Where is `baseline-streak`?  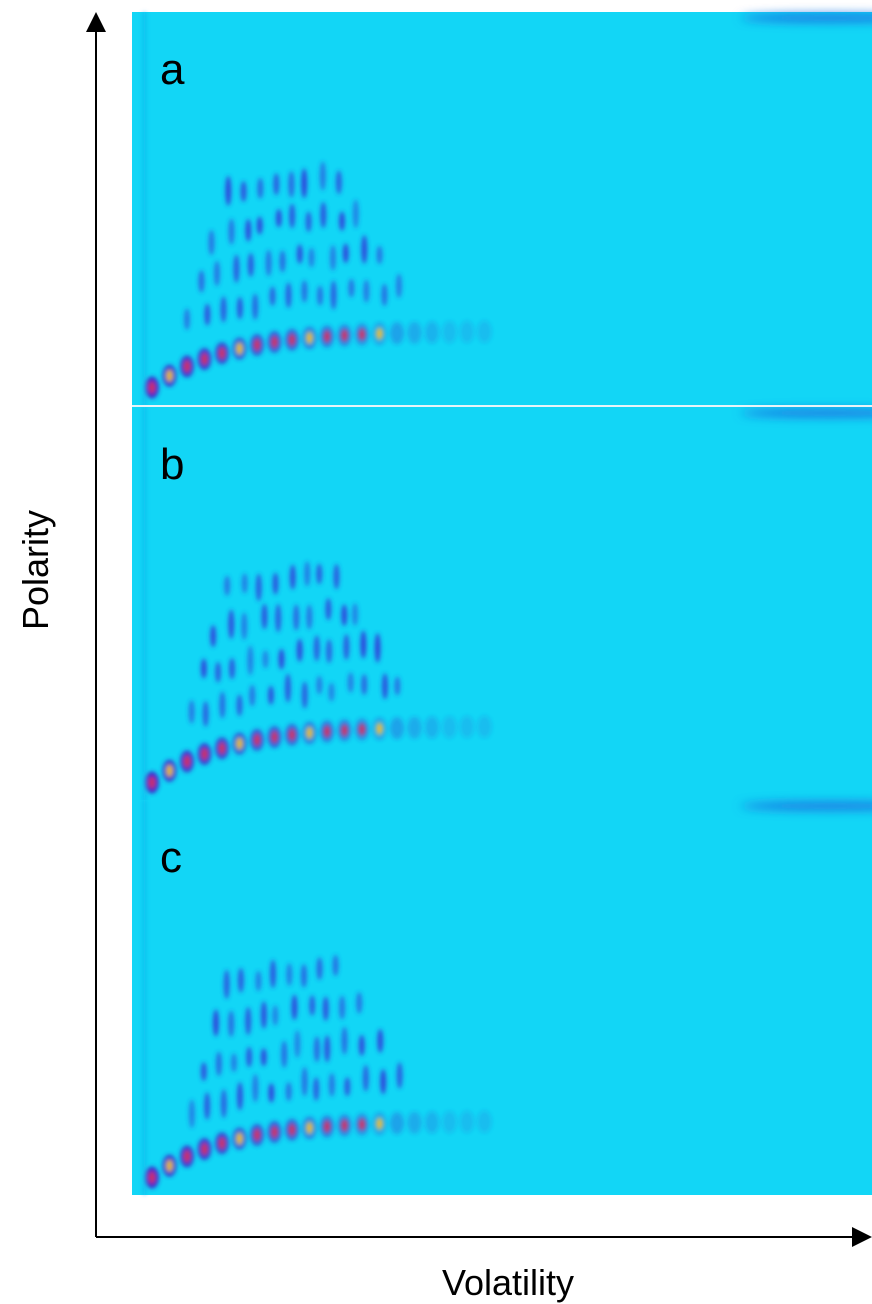
baseline-streak is located at coordinates (806, 18).